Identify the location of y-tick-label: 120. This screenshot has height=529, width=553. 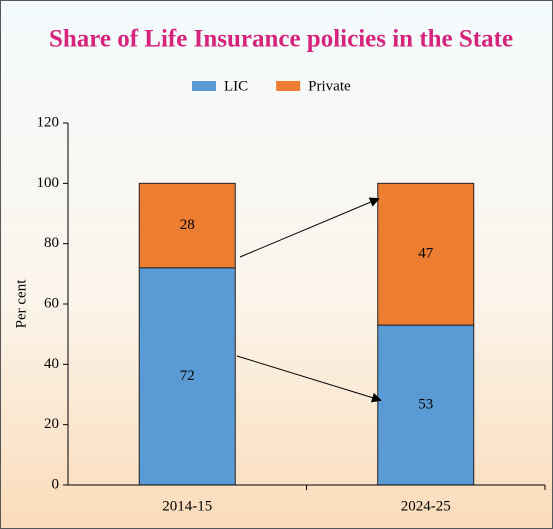
(48, 122).